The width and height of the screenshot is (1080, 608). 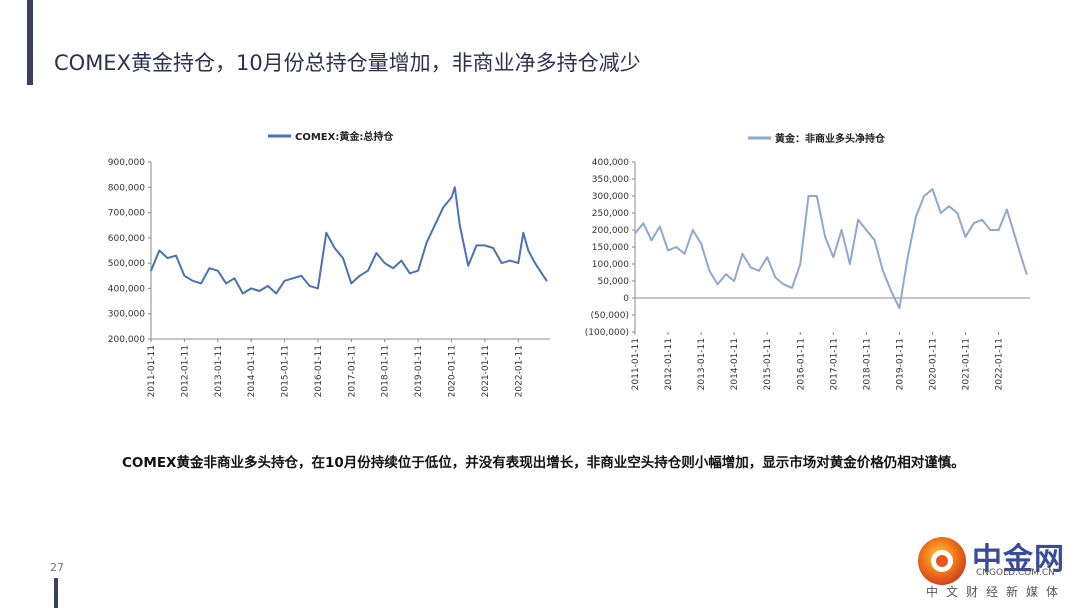 What do you see at coordinates (610, 231) in the screenshot?
I see `c2-ytick-label: 200,000` at bounding box center [610, 231].